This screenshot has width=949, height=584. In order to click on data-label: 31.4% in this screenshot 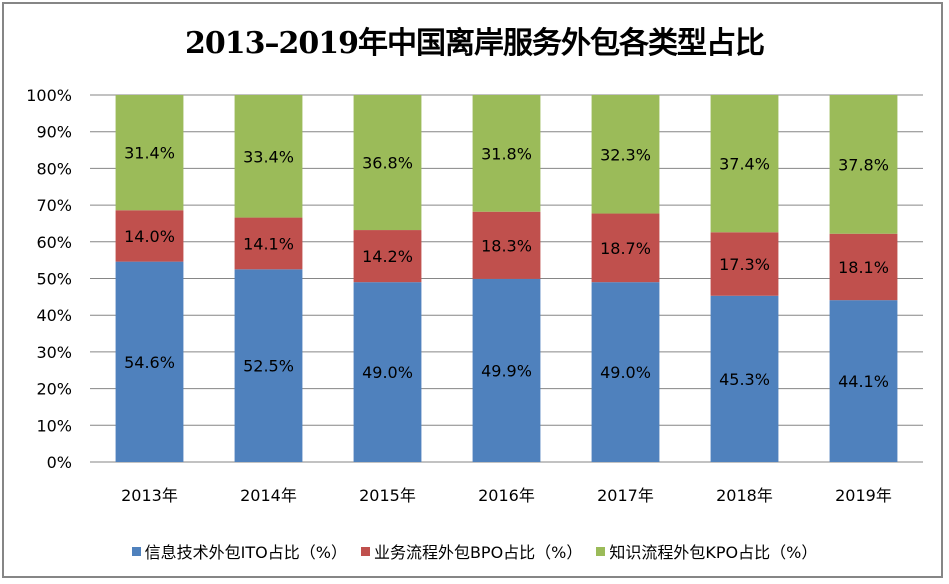, I will do `click(149, 153)`.